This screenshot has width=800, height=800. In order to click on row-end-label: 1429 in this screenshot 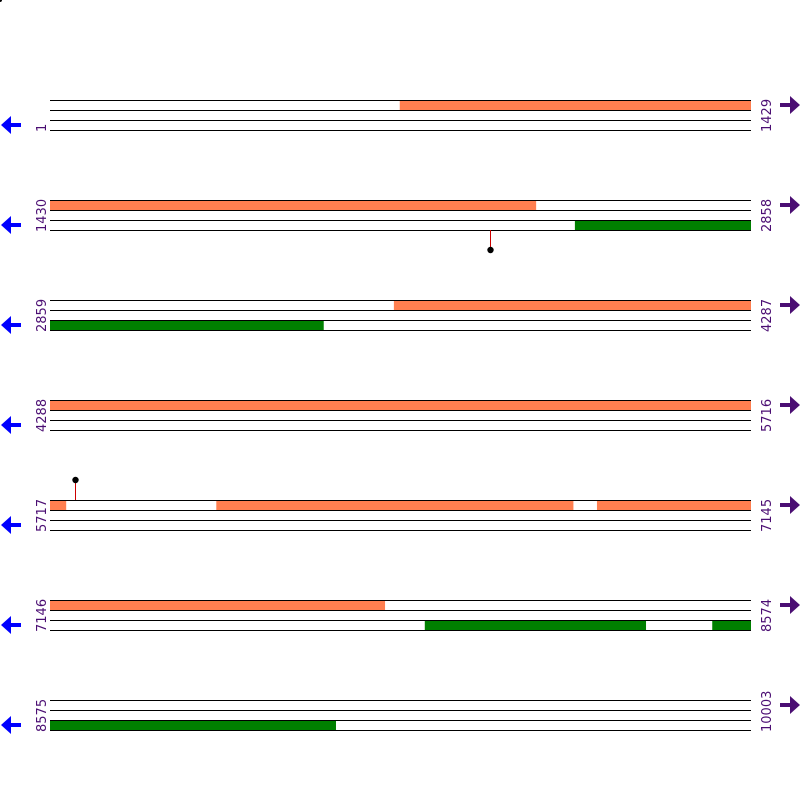, I will do `click(767, 115)`.